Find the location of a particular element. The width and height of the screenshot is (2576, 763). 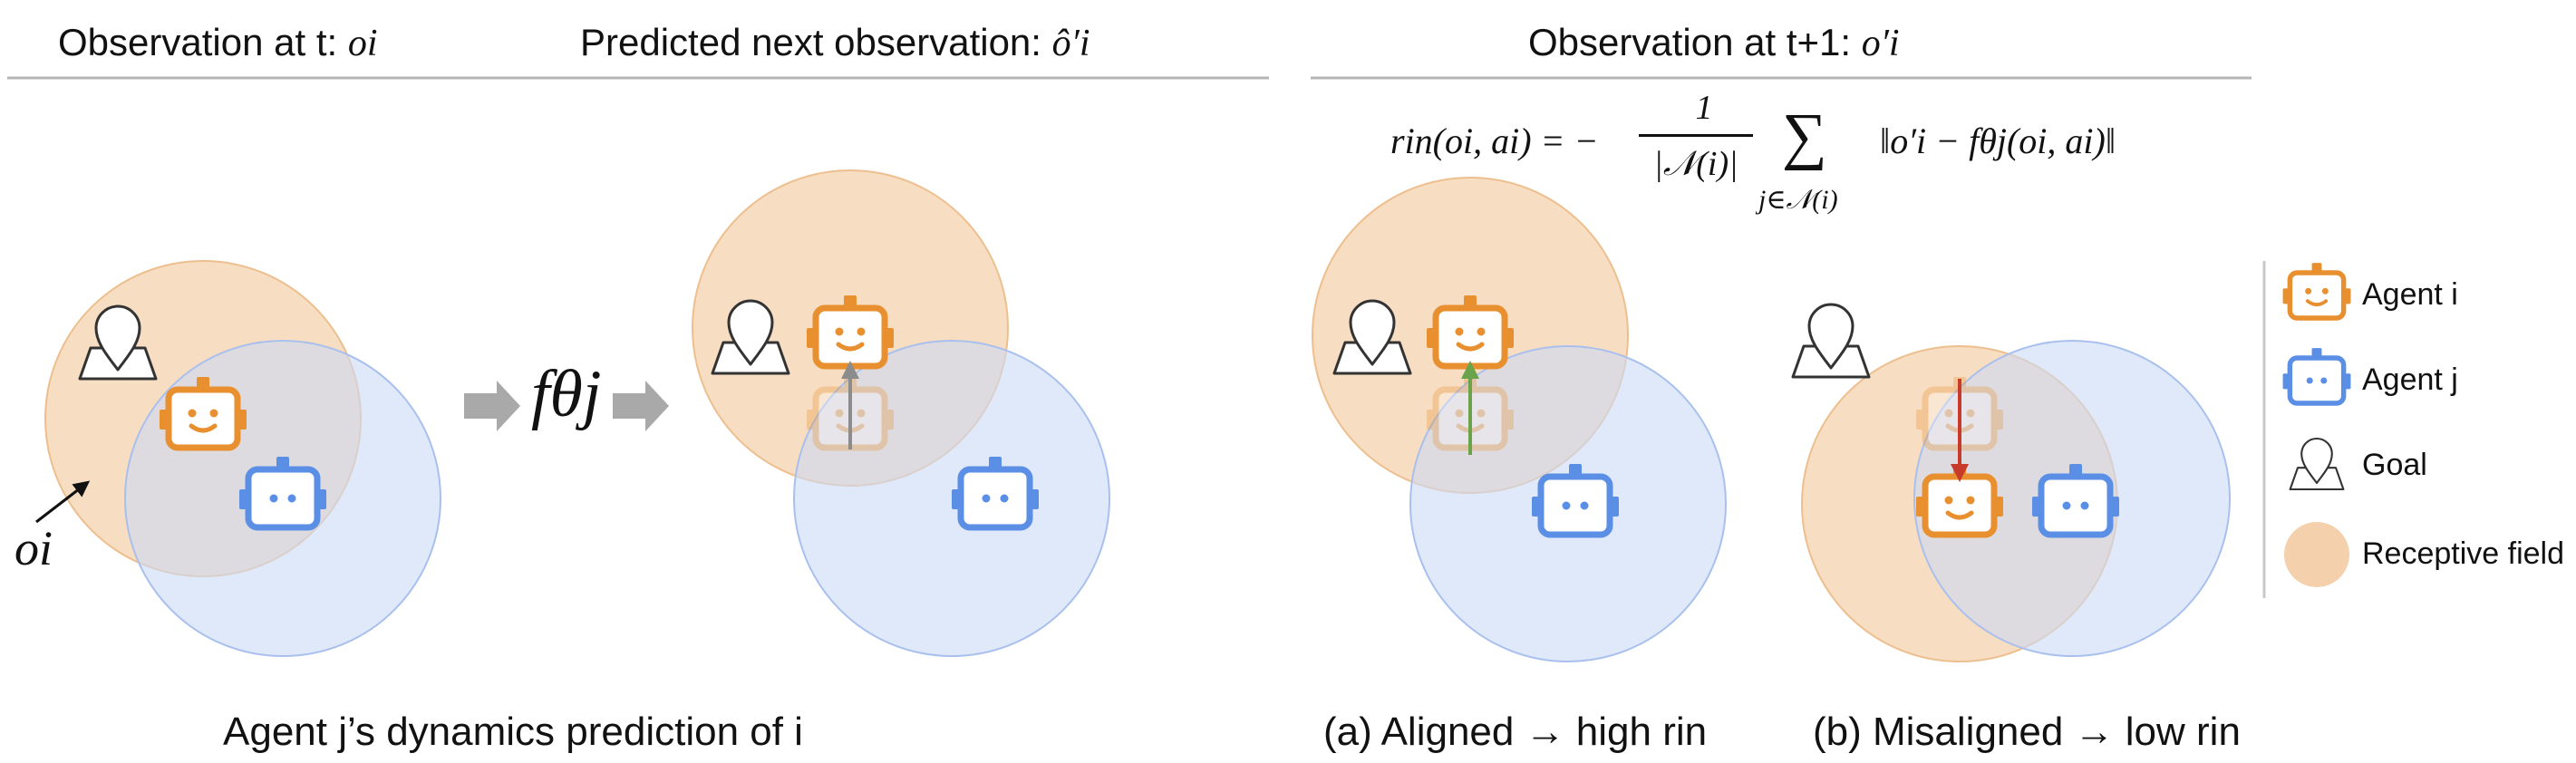

legend-label-goal: Goal is located at coordinates (2394, 465).